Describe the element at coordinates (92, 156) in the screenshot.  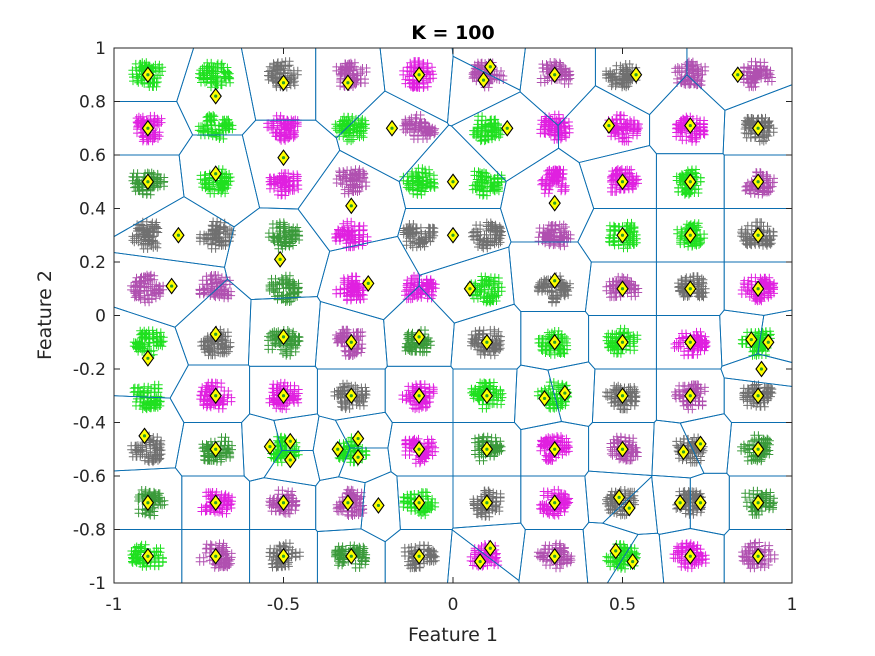
I see `y-tick-label: 0.6` at that location.